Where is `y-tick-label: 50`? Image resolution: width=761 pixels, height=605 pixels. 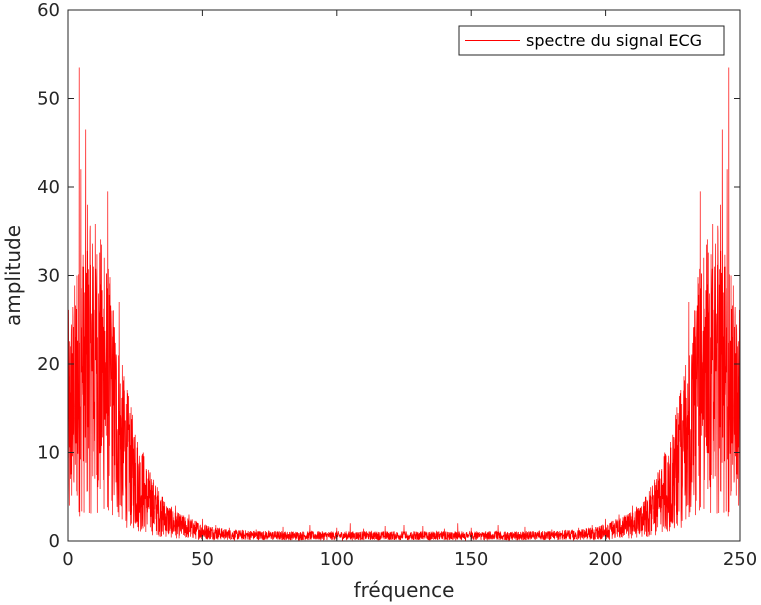
y-tick-label: 50 is located at coordinates (48, 99).